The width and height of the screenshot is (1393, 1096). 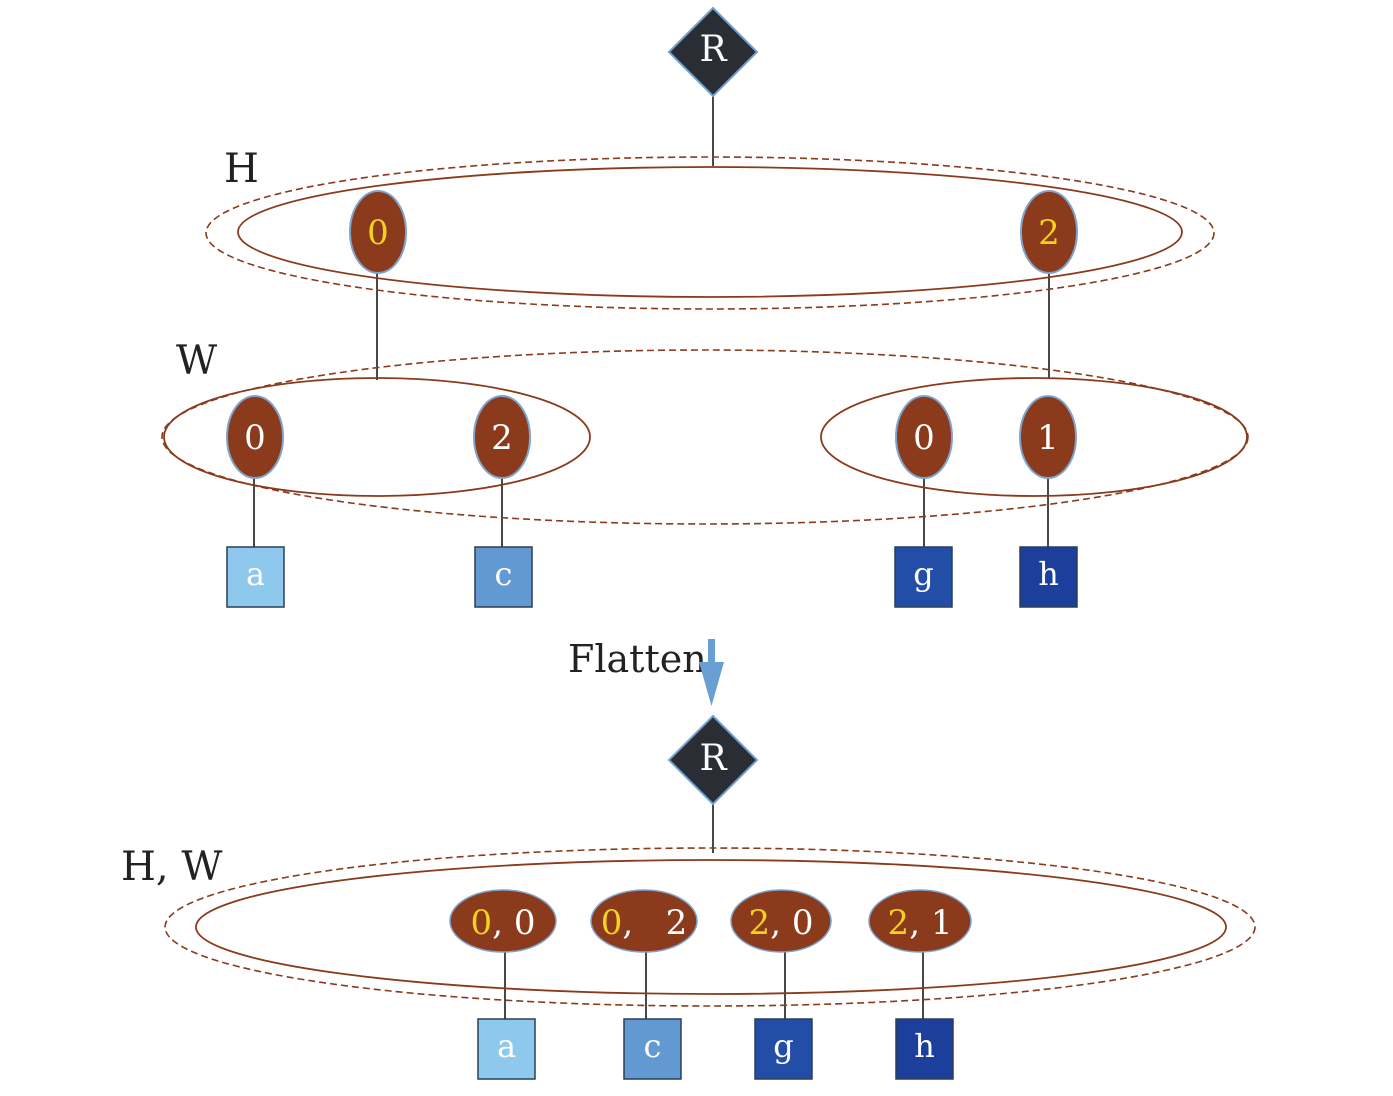 I want to click on hw-node-text: 2, 0, so click(x=781, y=923).